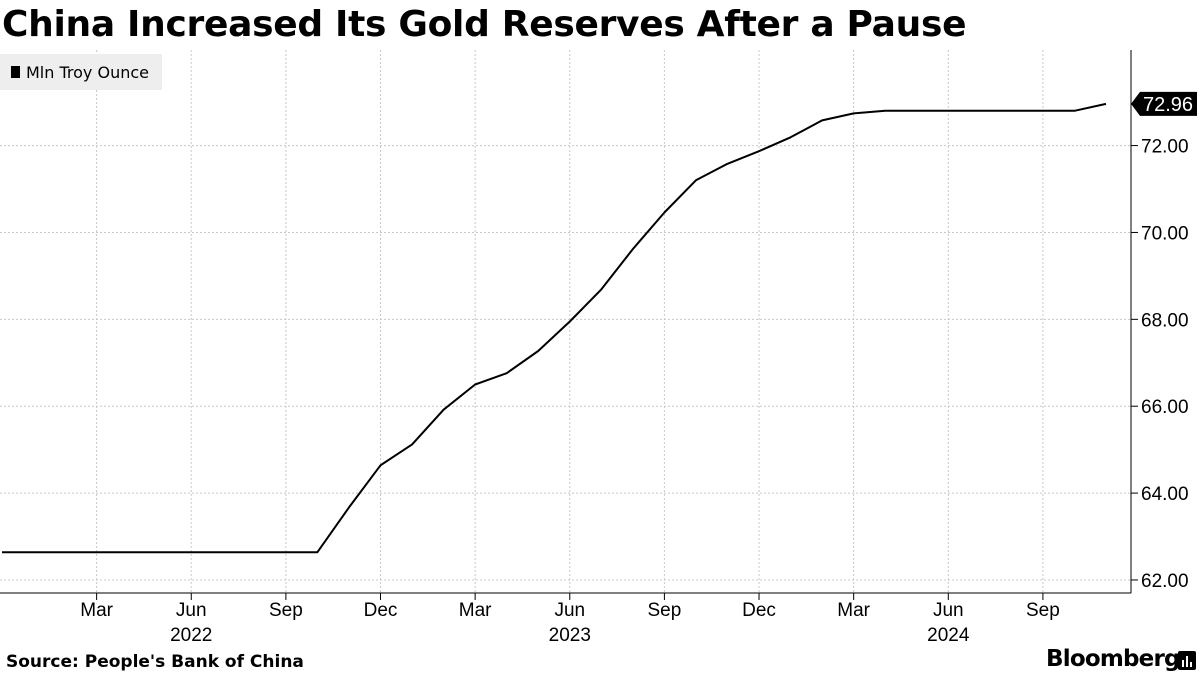 This screenshot has height=675, width=1200. I want to click on y-tick-label: 70.00, so click(1165, 233).